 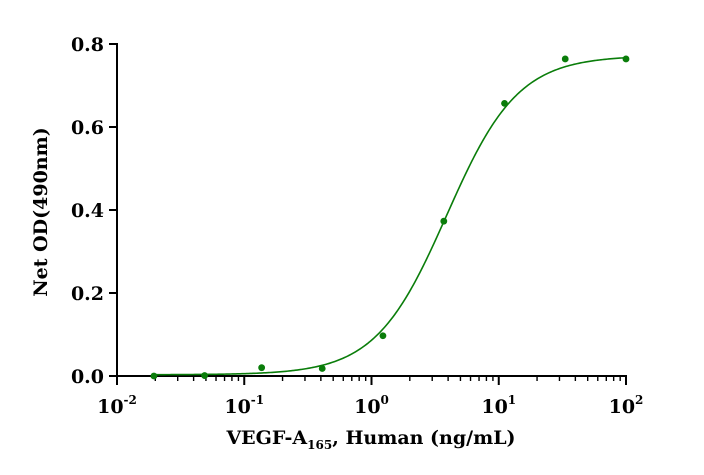 I want to click on y-ticks: 0.0 0.2 0.4 0.6 0.8, so click(x=94, y=211).